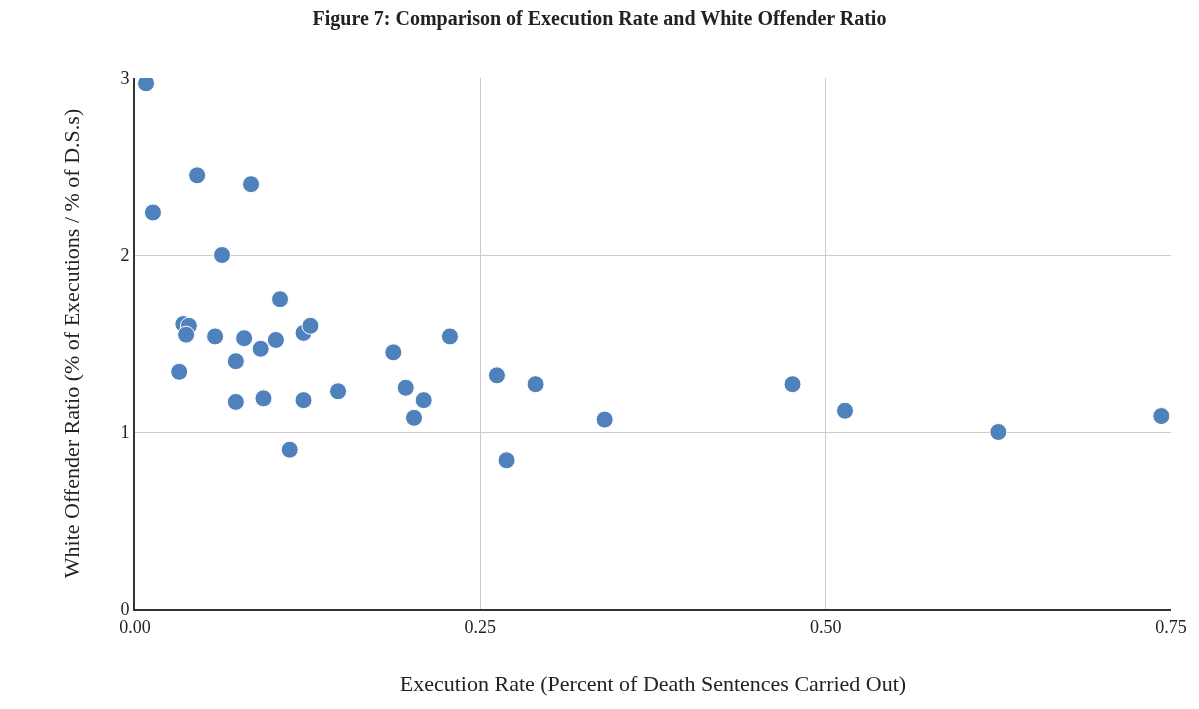  I want to click on chart-title: Figure 7: Comparison of Execution Rate and White Offender Ratio, so click(599, 18).